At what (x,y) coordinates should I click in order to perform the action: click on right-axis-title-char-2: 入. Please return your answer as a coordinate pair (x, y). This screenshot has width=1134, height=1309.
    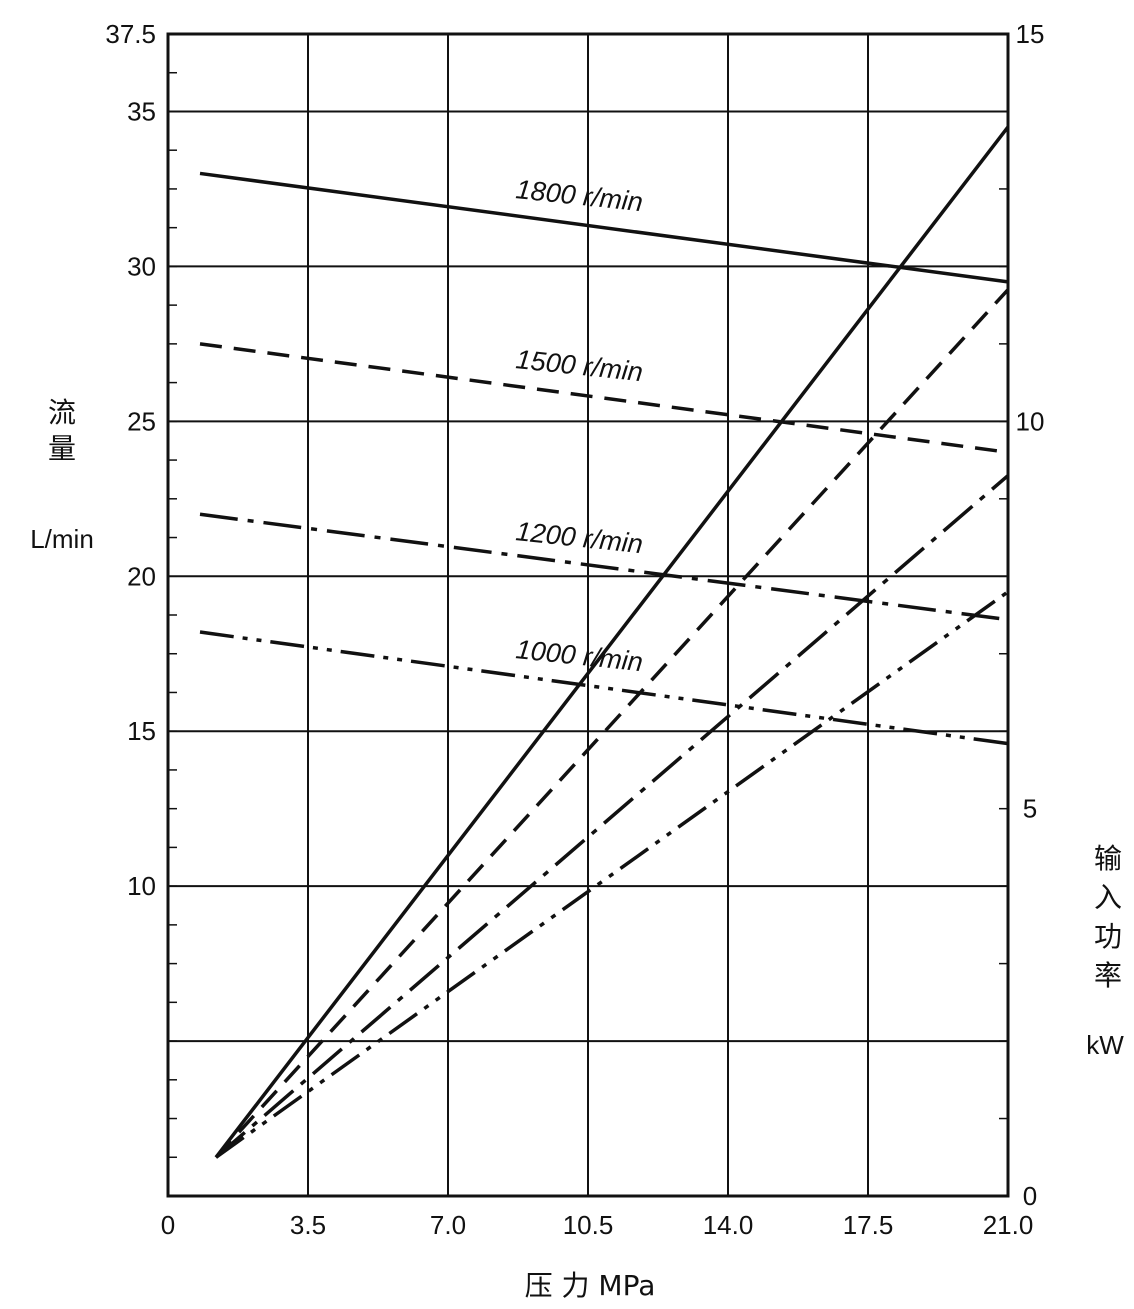
    Looking at the image, I should click on (1108, 897).